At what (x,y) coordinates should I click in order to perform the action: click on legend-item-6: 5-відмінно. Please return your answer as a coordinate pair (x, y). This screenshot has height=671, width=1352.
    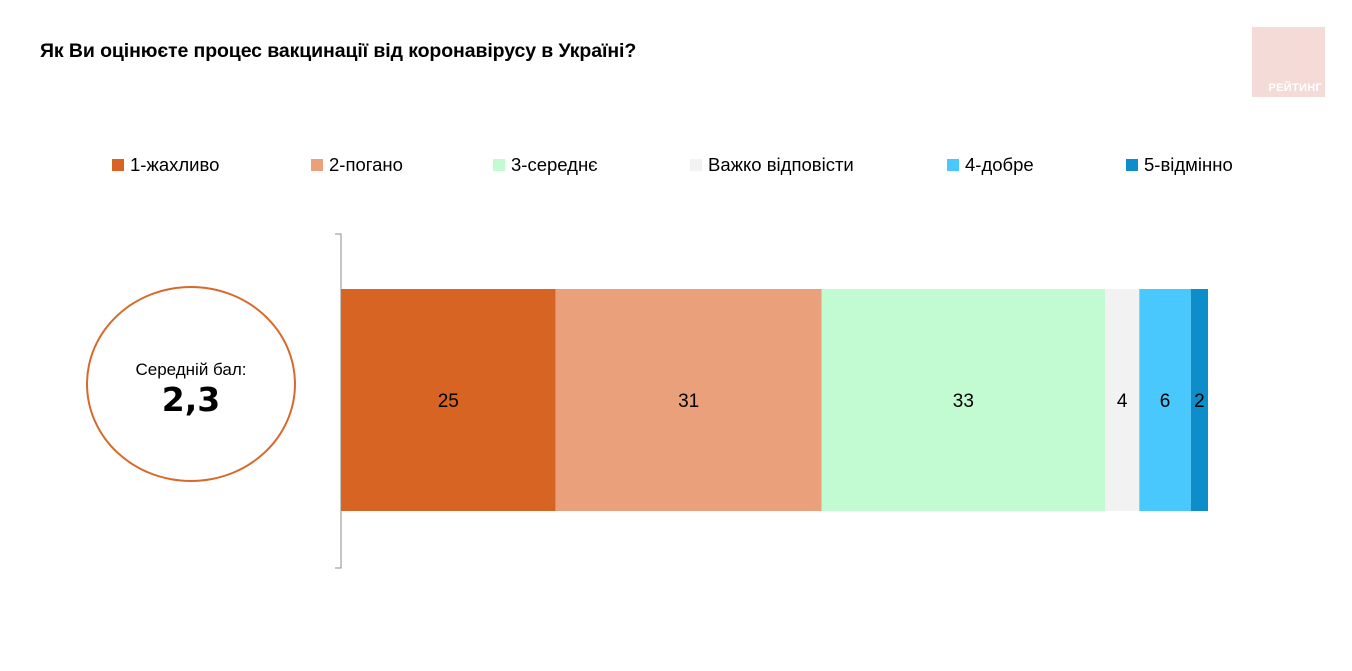
    Looking at the image, I should click on (1179, 165).